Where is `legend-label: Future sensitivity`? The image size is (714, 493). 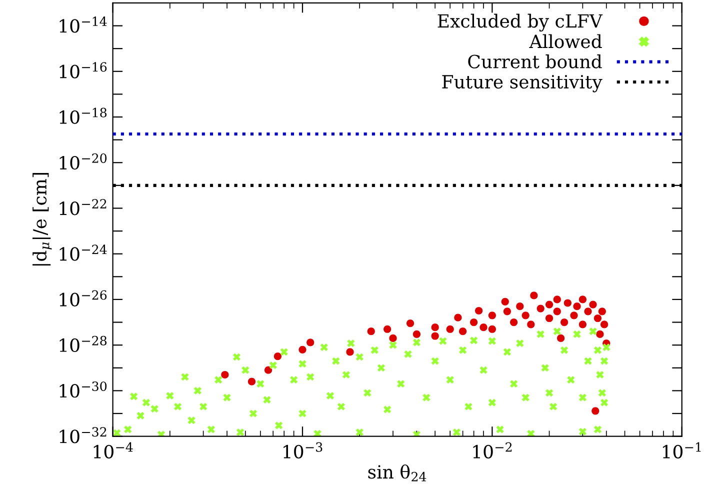 legend-label: Future sensitivity is located at coordinates (522, 83).